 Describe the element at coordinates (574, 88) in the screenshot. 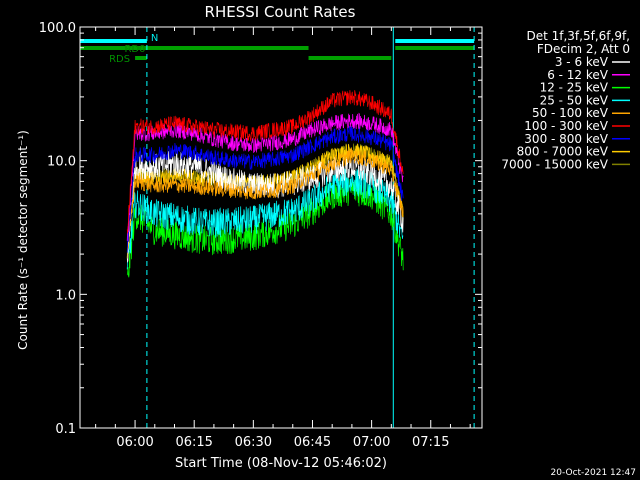

I see `legend-entry-label: 12 - 25 keV` at that location.